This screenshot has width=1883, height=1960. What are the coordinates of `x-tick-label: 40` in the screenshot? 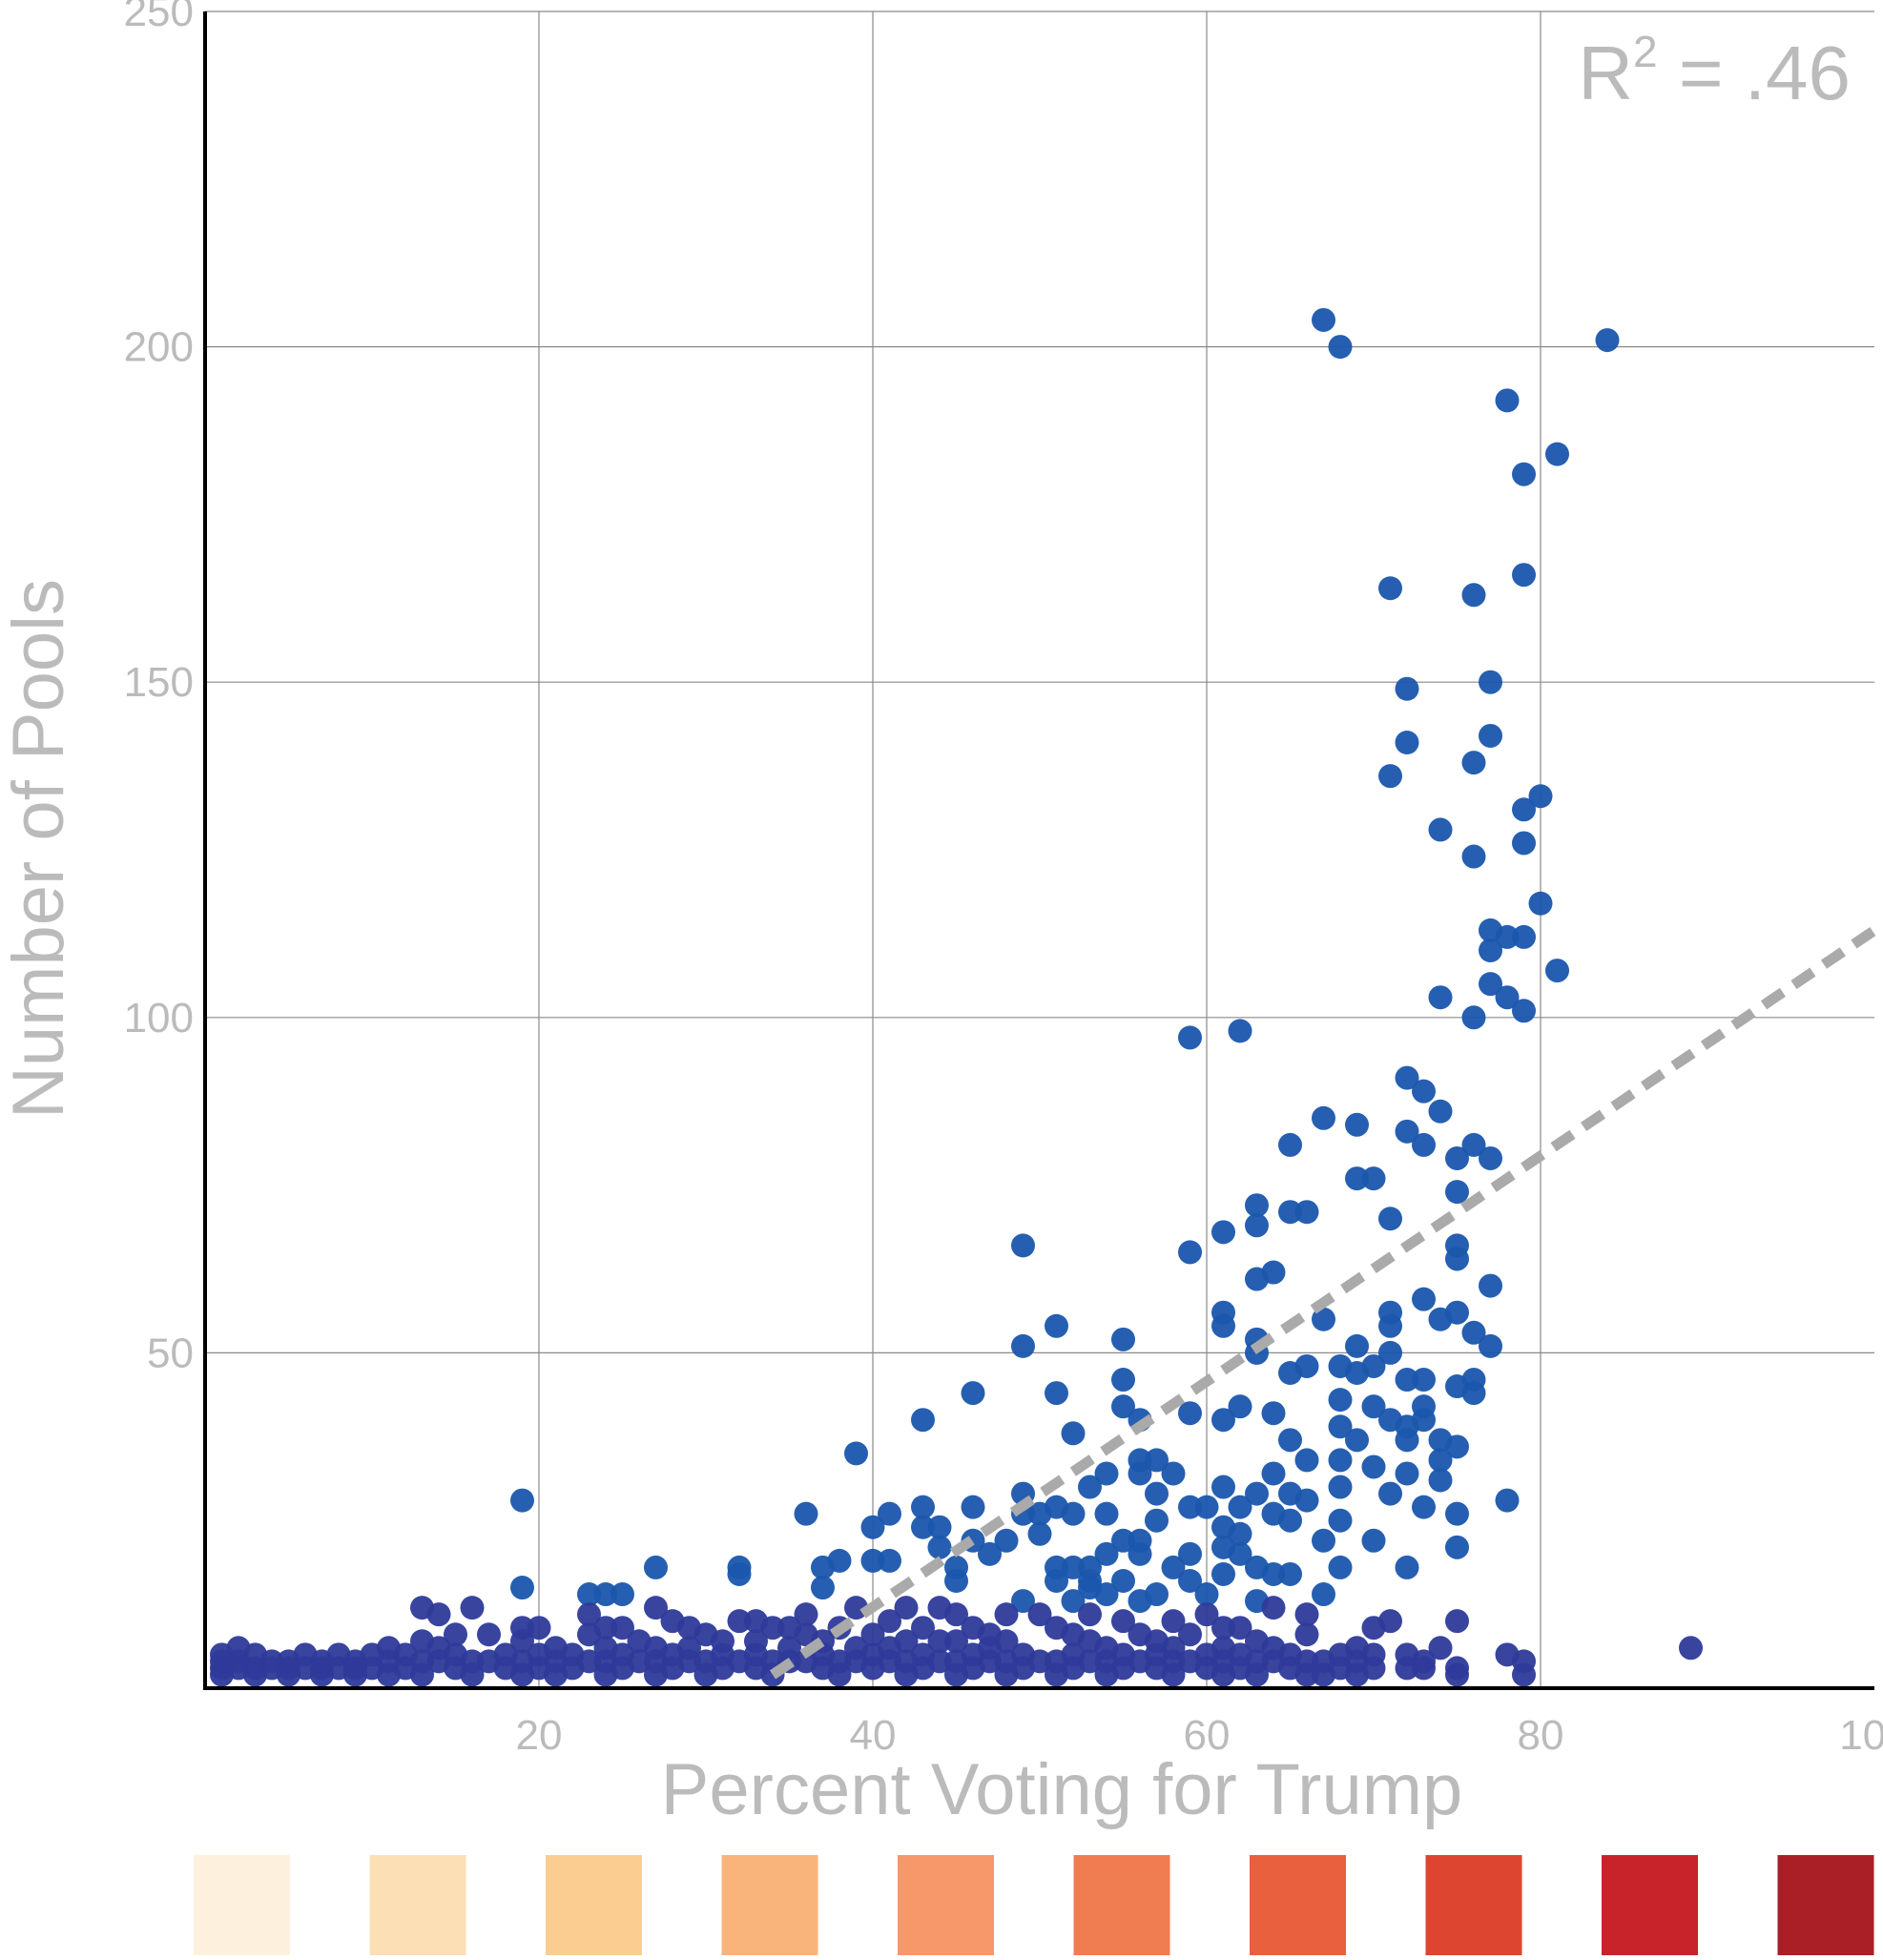 It's located at (874, 1735).